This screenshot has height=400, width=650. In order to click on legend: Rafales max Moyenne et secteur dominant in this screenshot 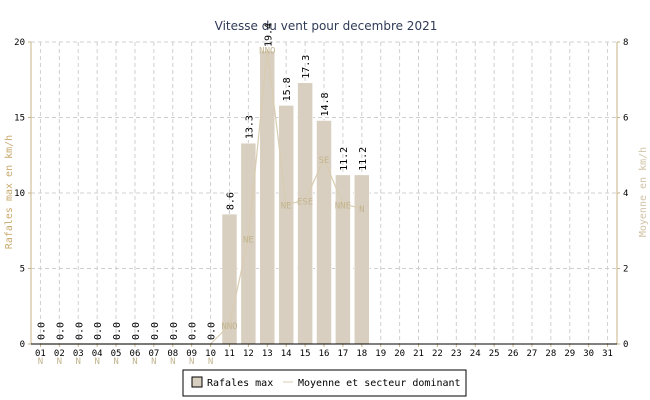, I will do `click(324, 383)`.